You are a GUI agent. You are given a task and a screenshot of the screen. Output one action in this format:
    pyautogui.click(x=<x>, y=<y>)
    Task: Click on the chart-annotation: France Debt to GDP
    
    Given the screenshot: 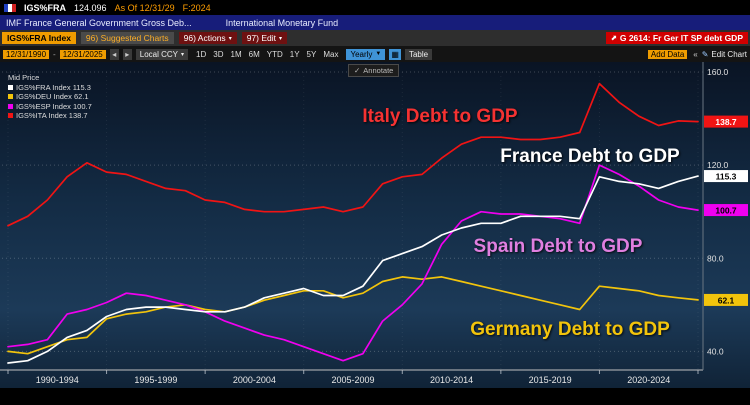 What is the action you would take?
    pyautogui.click(x=590, y=156)
    